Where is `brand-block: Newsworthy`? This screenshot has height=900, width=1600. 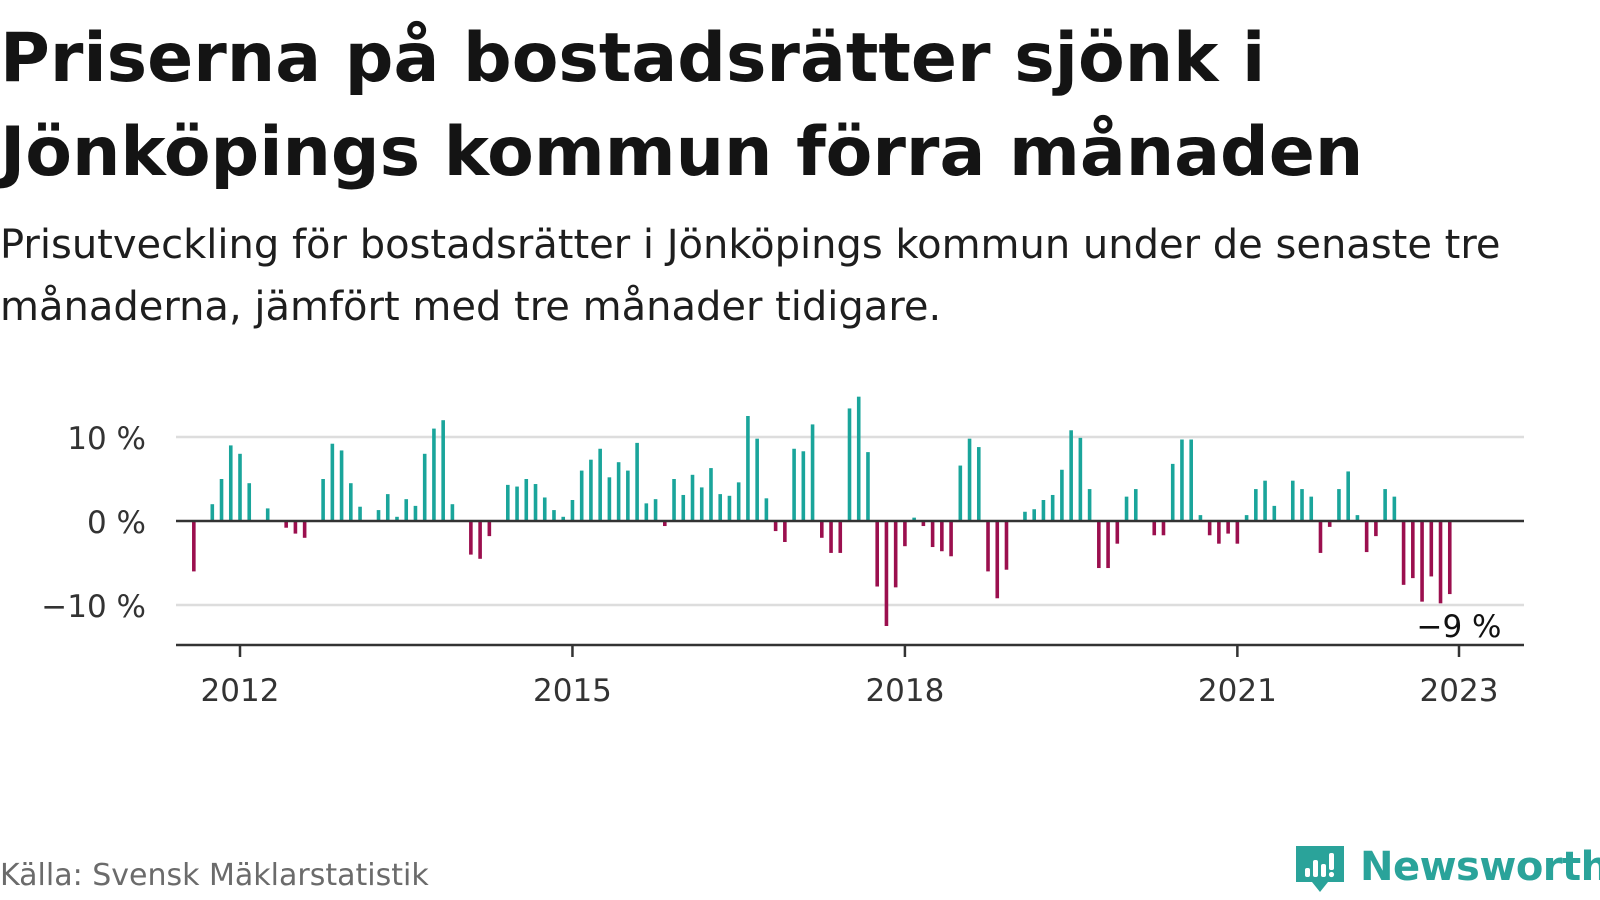
brand-block: Newsworthy is located at coordinates (1446, 870).